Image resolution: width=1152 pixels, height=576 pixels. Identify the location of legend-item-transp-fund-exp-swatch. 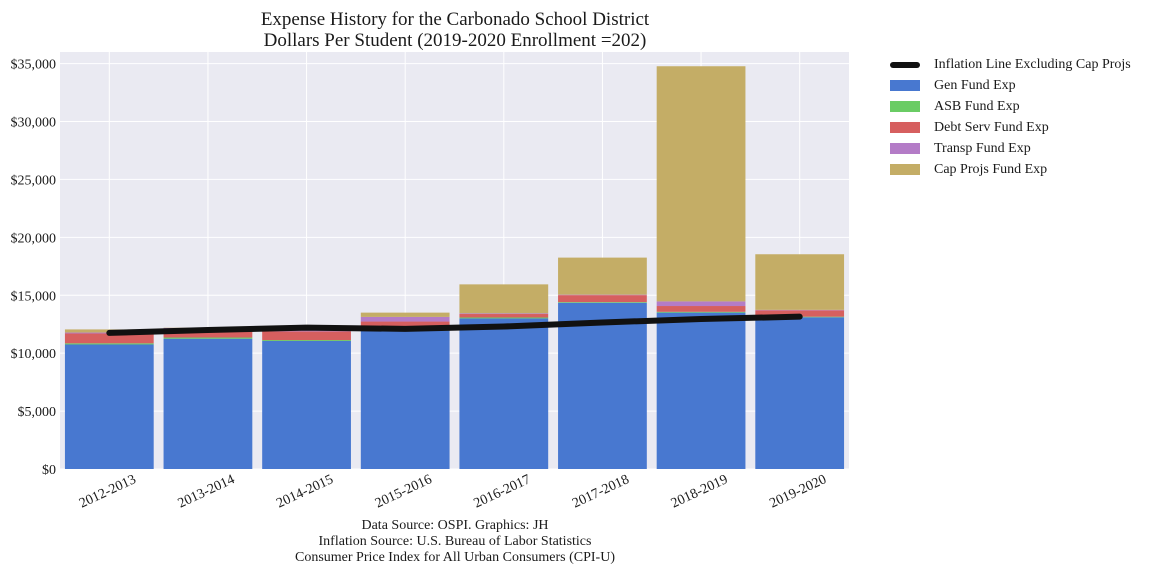
(905, 148).